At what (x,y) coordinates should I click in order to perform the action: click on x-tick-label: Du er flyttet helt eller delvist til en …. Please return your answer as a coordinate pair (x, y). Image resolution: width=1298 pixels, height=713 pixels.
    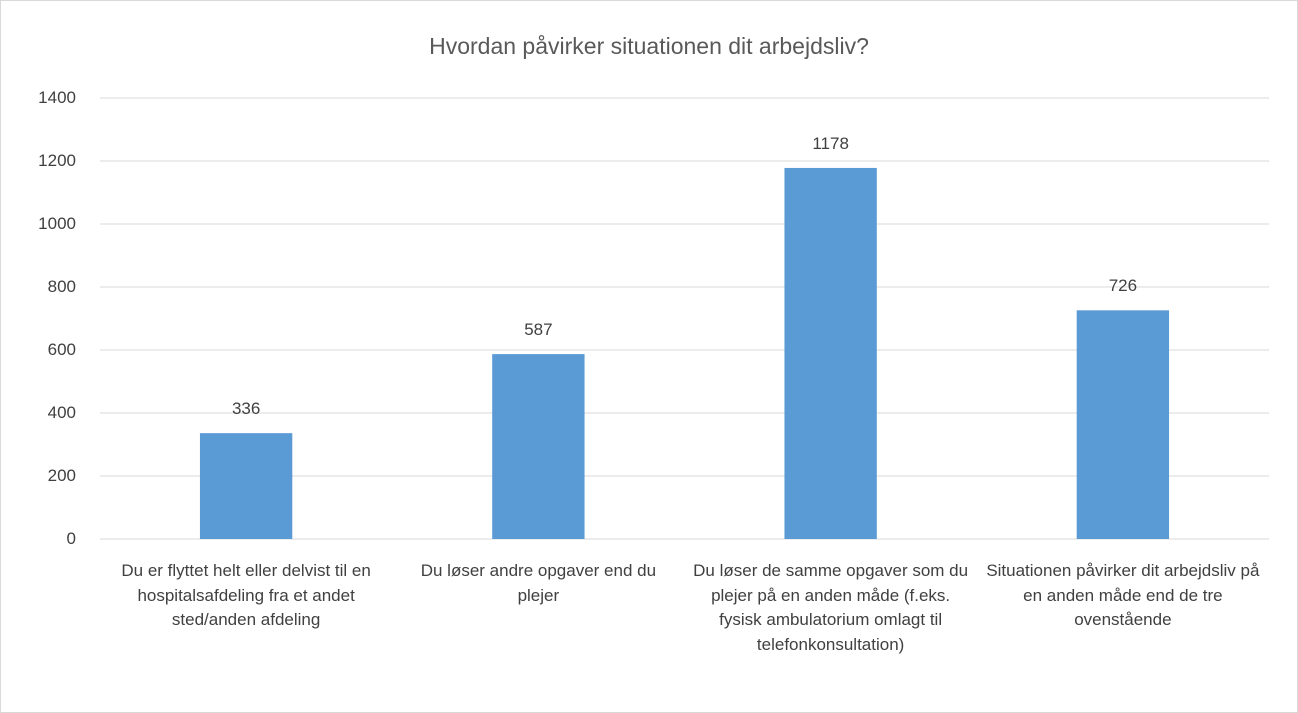
    Looking at the image, I should click on (246, 595).